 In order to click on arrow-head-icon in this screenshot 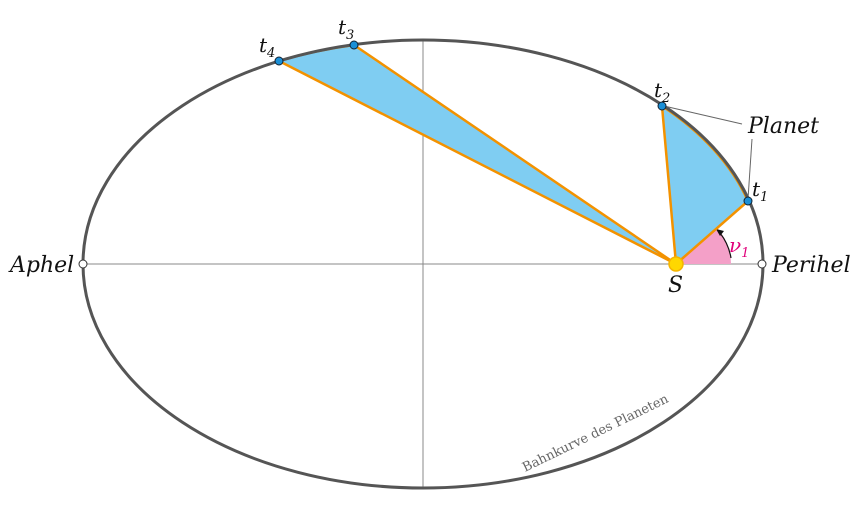, I will do `click(720, 232)`.